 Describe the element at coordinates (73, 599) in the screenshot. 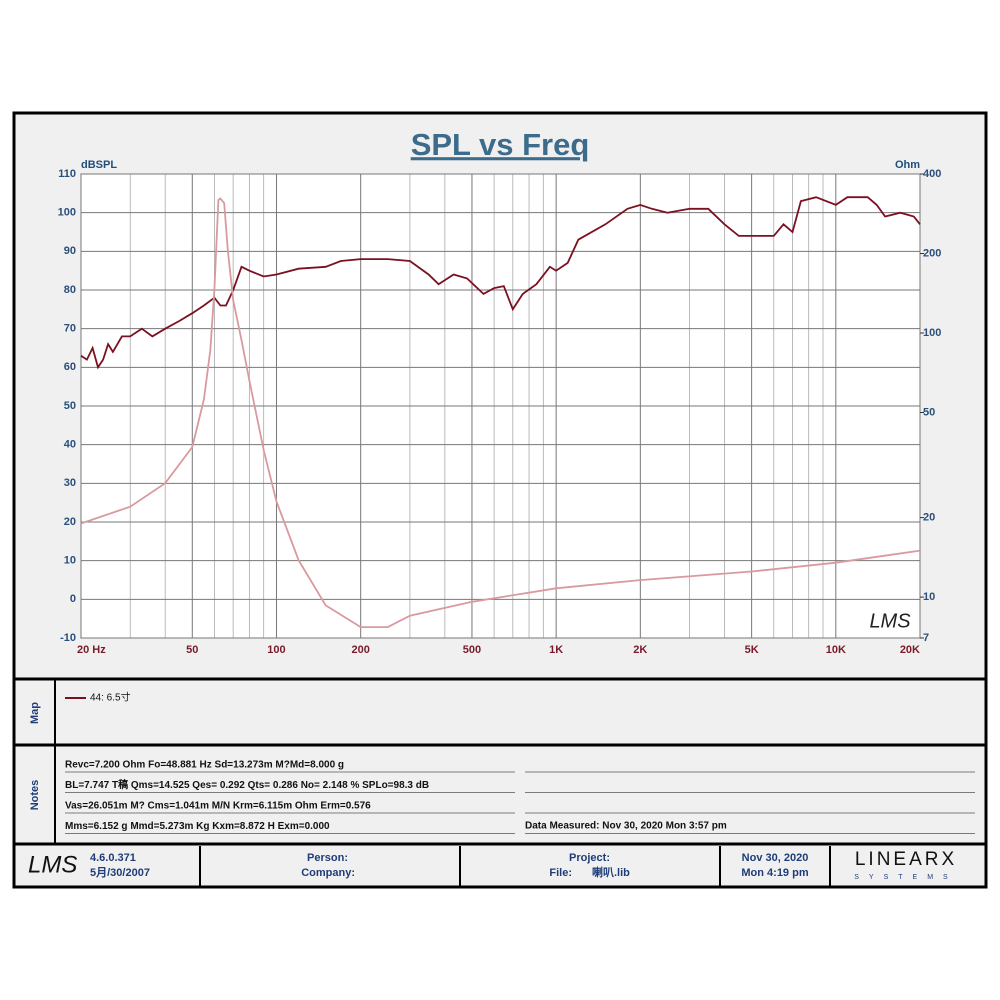

I see `y-tick-label: 0` at that location.